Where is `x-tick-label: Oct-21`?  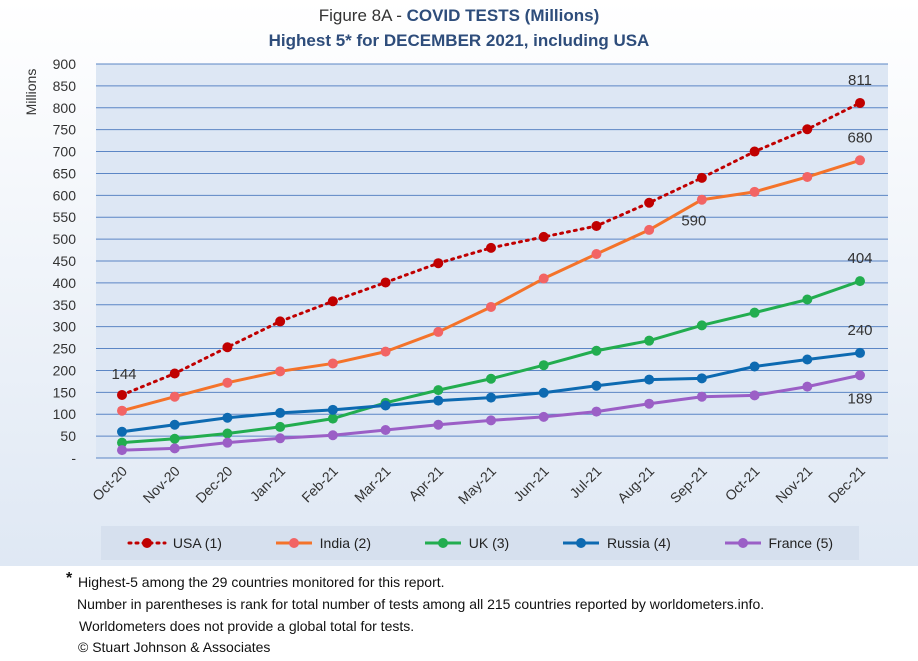
x-tick-label: Oct-21 is located at coordinates (742, 483).